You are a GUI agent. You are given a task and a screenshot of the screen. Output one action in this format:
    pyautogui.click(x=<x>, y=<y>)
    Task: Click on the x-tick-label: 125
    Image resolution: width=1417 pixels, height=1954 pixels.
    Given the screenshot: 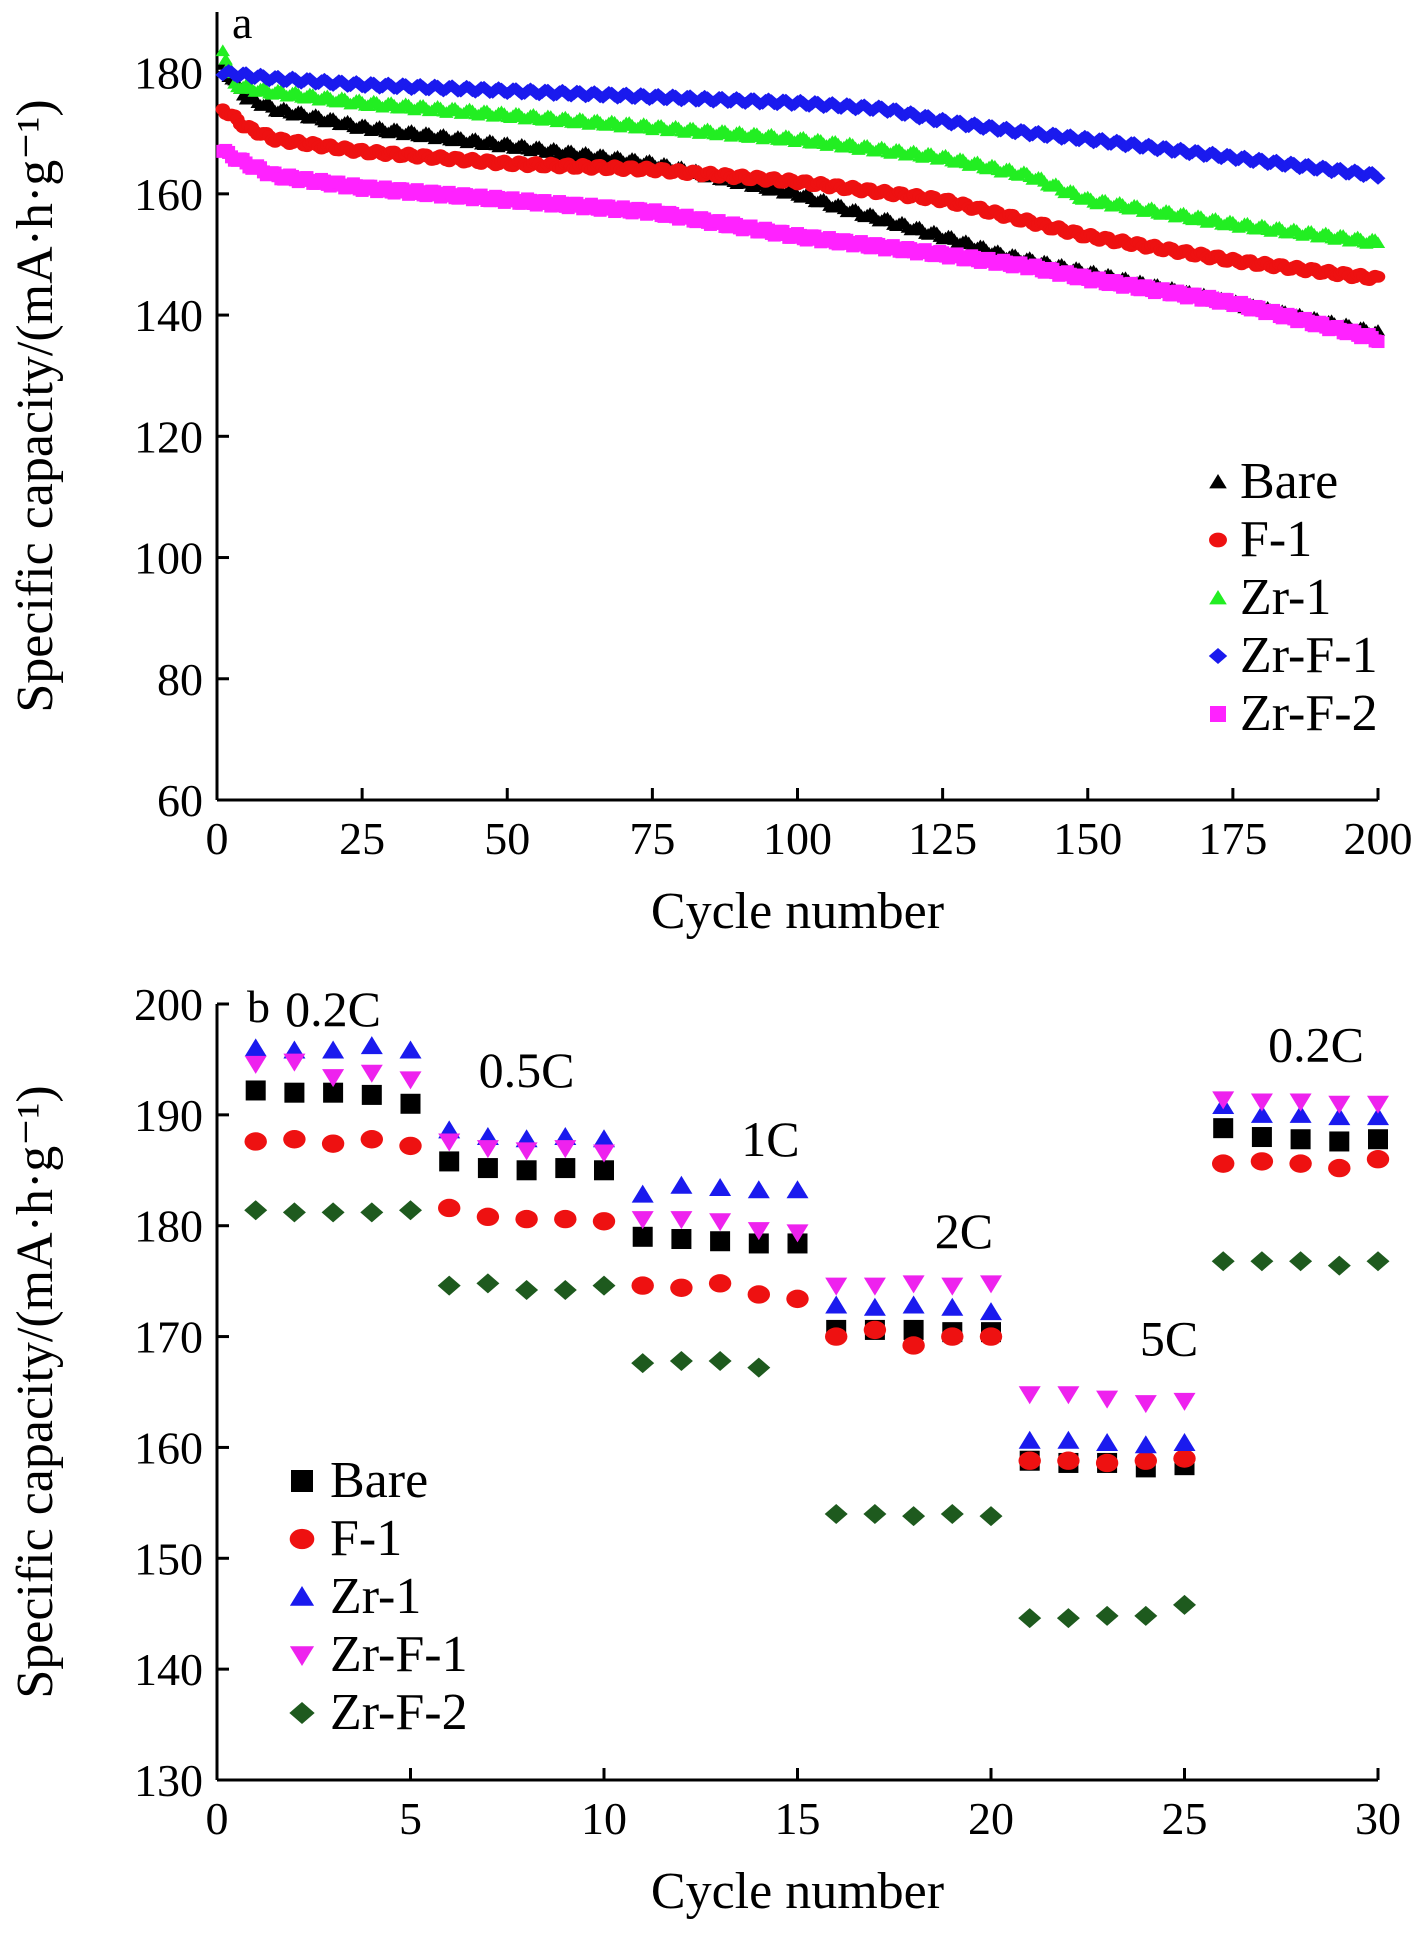 What is the action you would take?
    pyautogui.click(x=942, y=838)
    